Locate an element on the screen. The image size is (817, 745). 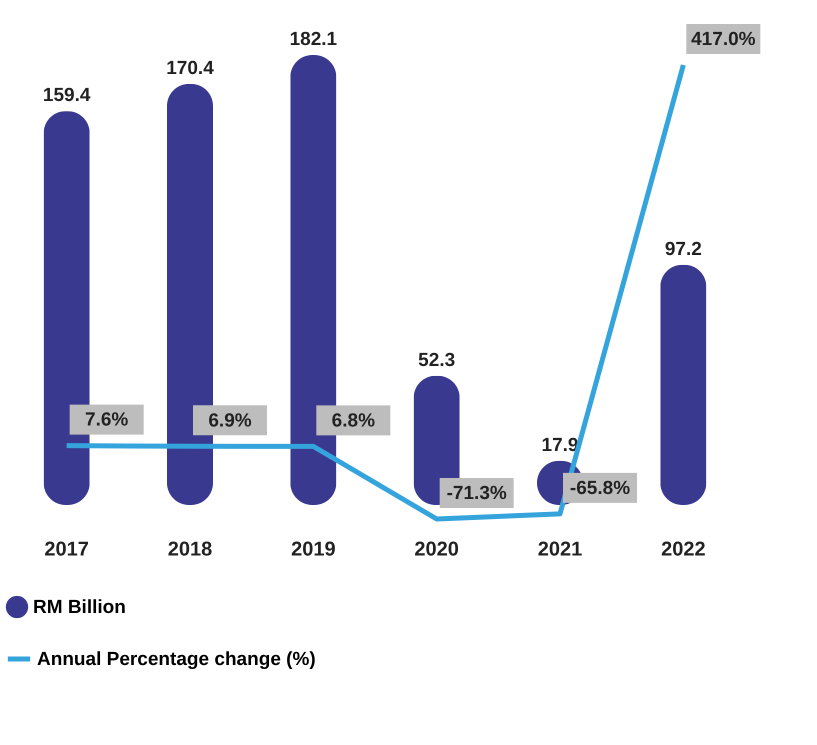
data-label: 182.1 is located at coordinates (314, 39).